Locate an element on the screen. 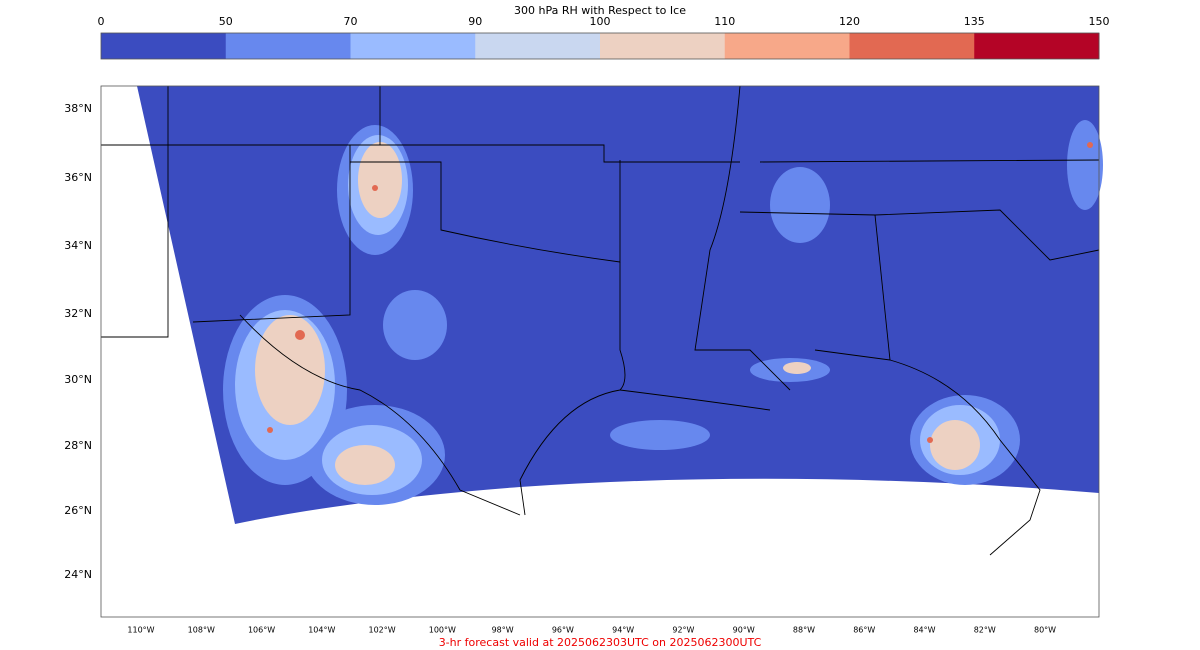 This screenshot has width=1200, height=650. latitude-label: 30°N is located at coordinates (78, 379).